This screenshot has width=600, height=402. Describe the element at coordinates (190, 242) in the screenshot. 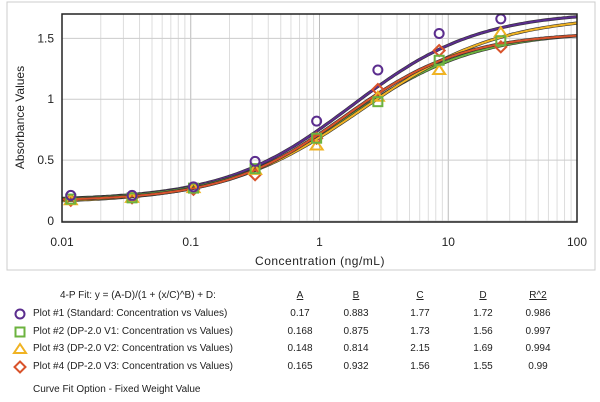

I see `x-tick-label: 0.1` at that location.